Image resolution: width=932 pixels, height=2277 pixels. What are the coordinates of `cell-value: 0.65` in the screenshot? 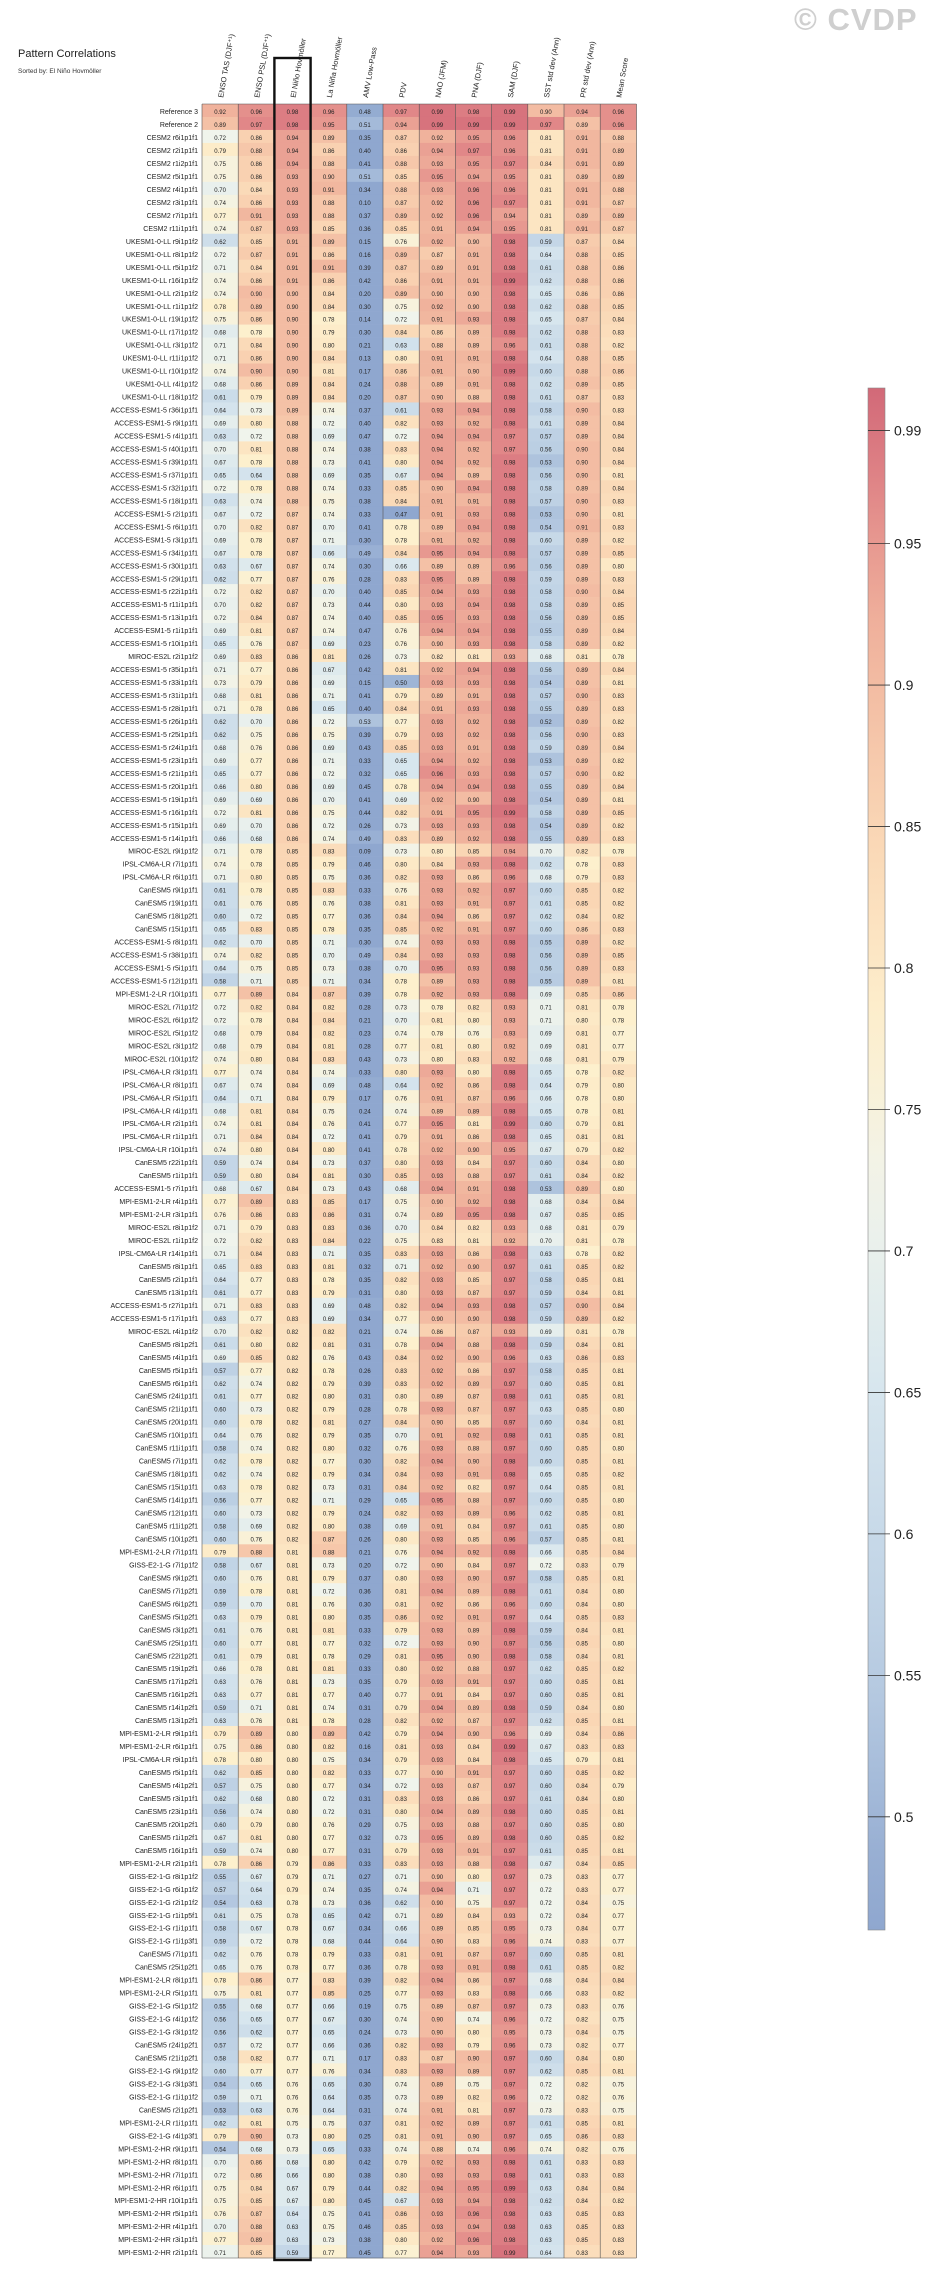 It's located at (401, 762).